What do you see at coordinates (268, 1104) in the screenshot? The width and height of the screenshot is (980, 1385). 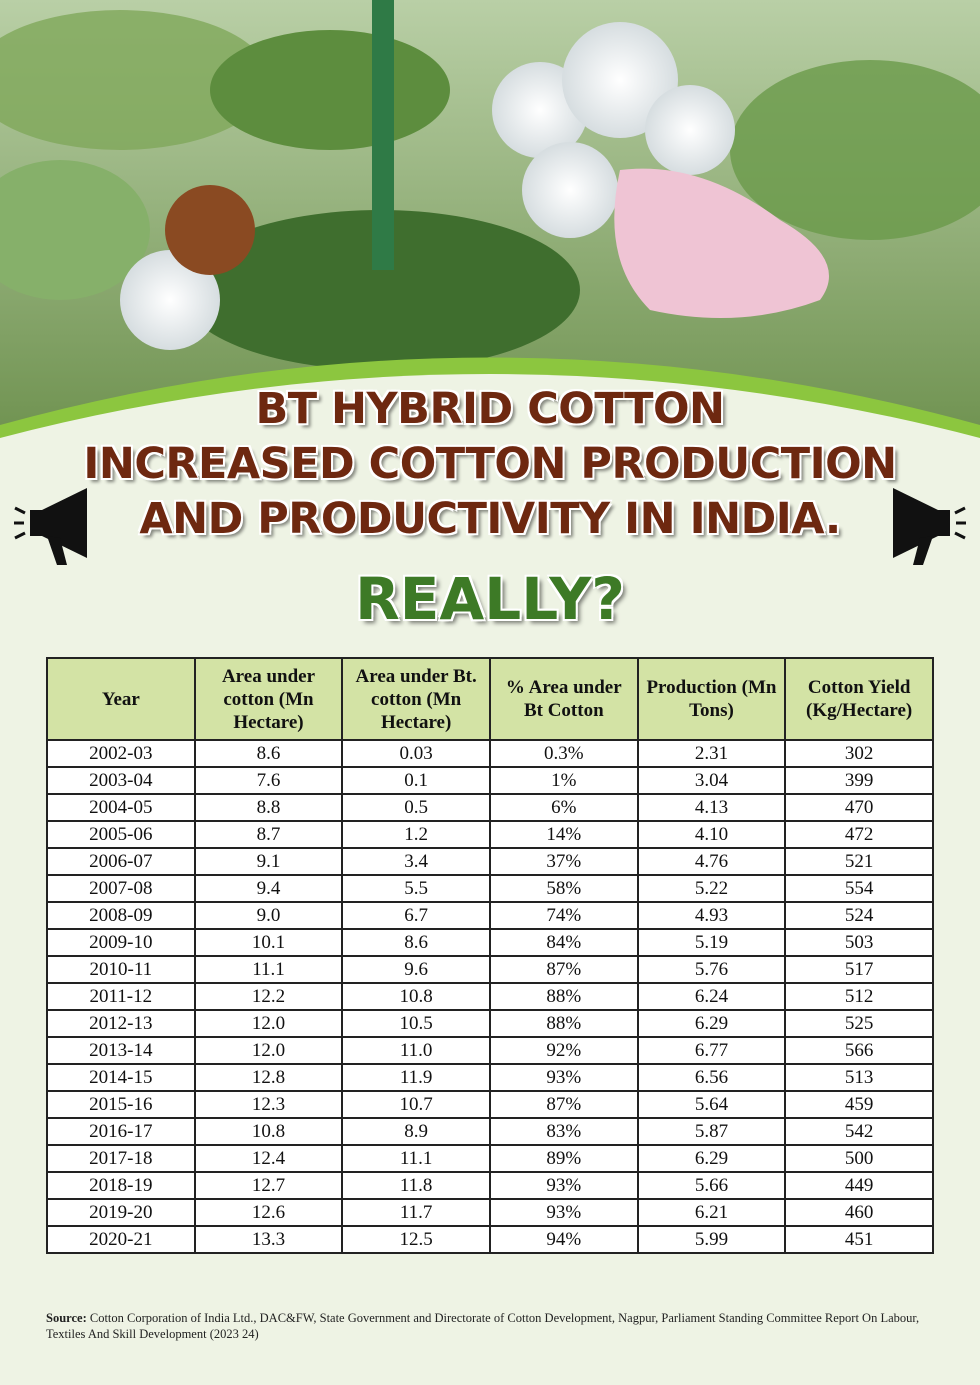 I see `table-cell: 12.3` at bounding box center [268, 1104].